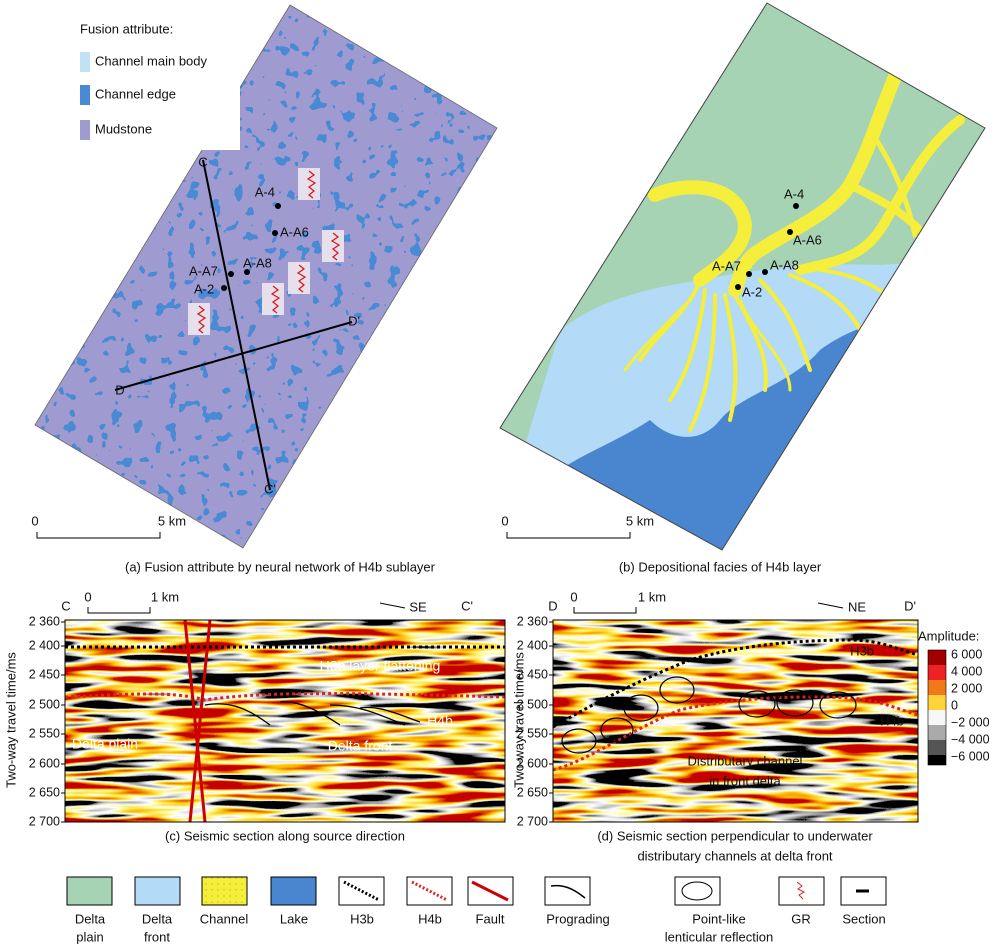 This screenshot has height=948, width=1000. What do you see at coordinates (954, 705) in the screenshot?
I see `colorbar-label: 0` at bounding box center [954, 705].